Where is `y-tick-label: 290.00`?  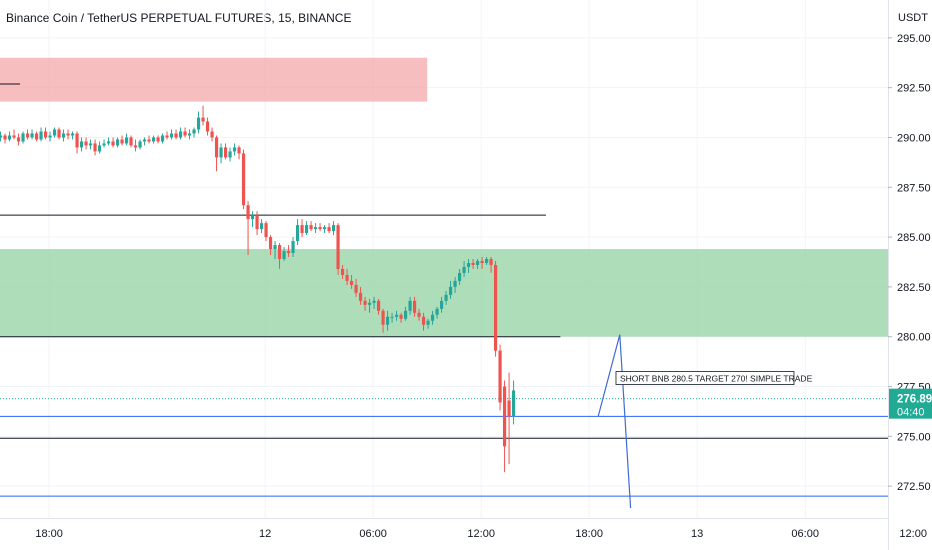 y-tick-label: 290.00 is located at coordinates (914, 138).